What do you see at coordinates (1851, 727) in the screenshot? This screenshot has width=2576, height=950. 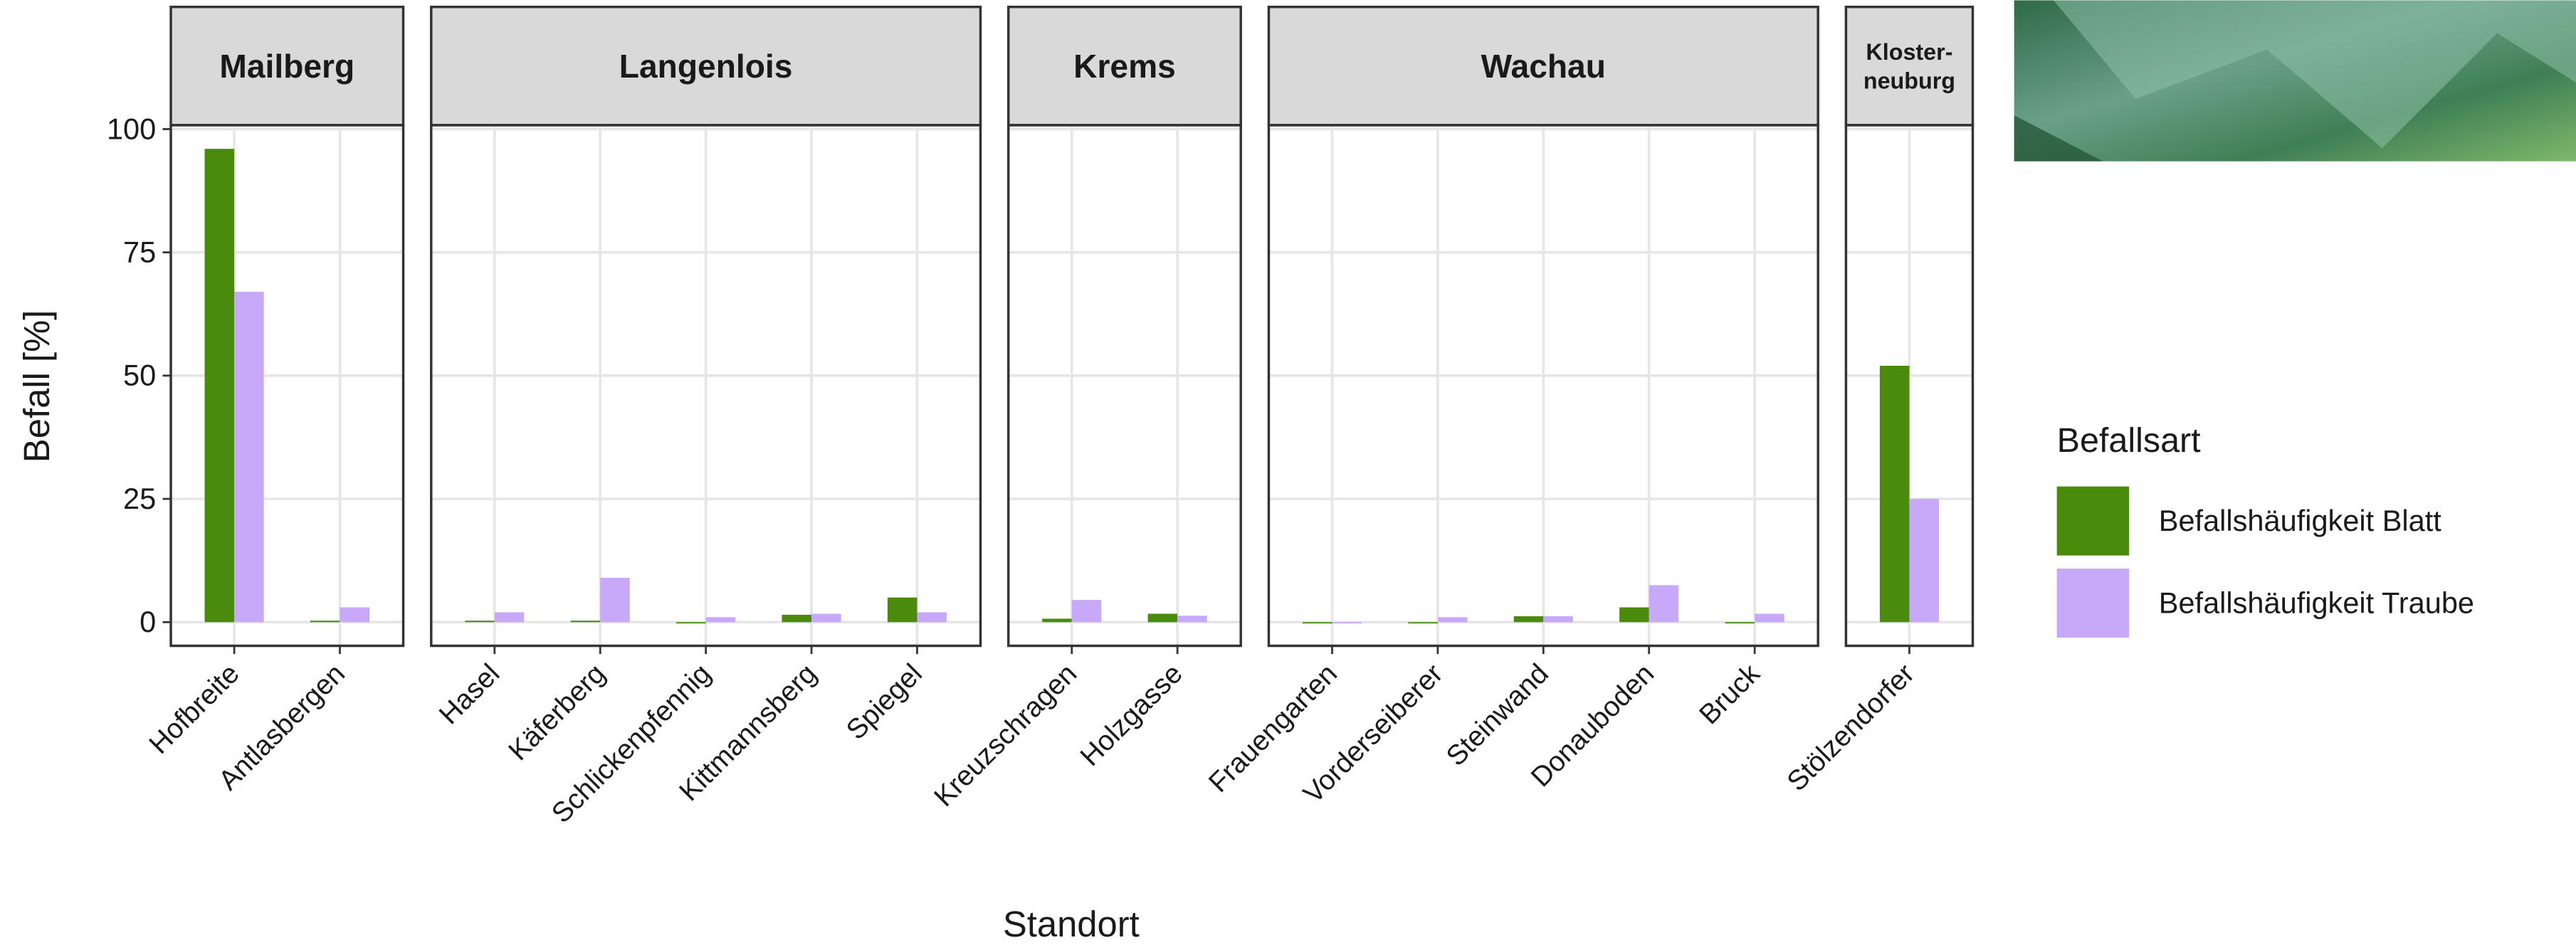 I see `x-tick-label: Stölzendorfer` at bounding box center [1851, 727].